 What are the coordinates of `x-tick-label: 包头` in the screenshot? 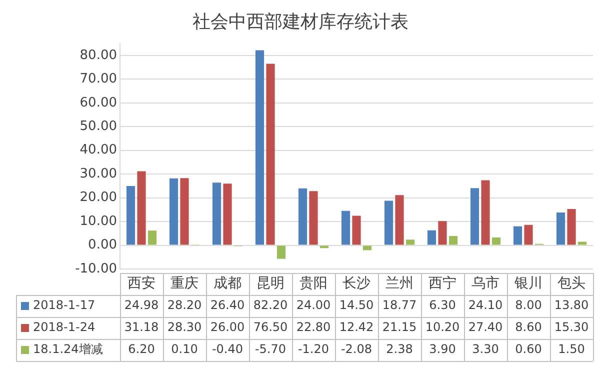 It's located at (572, 284).